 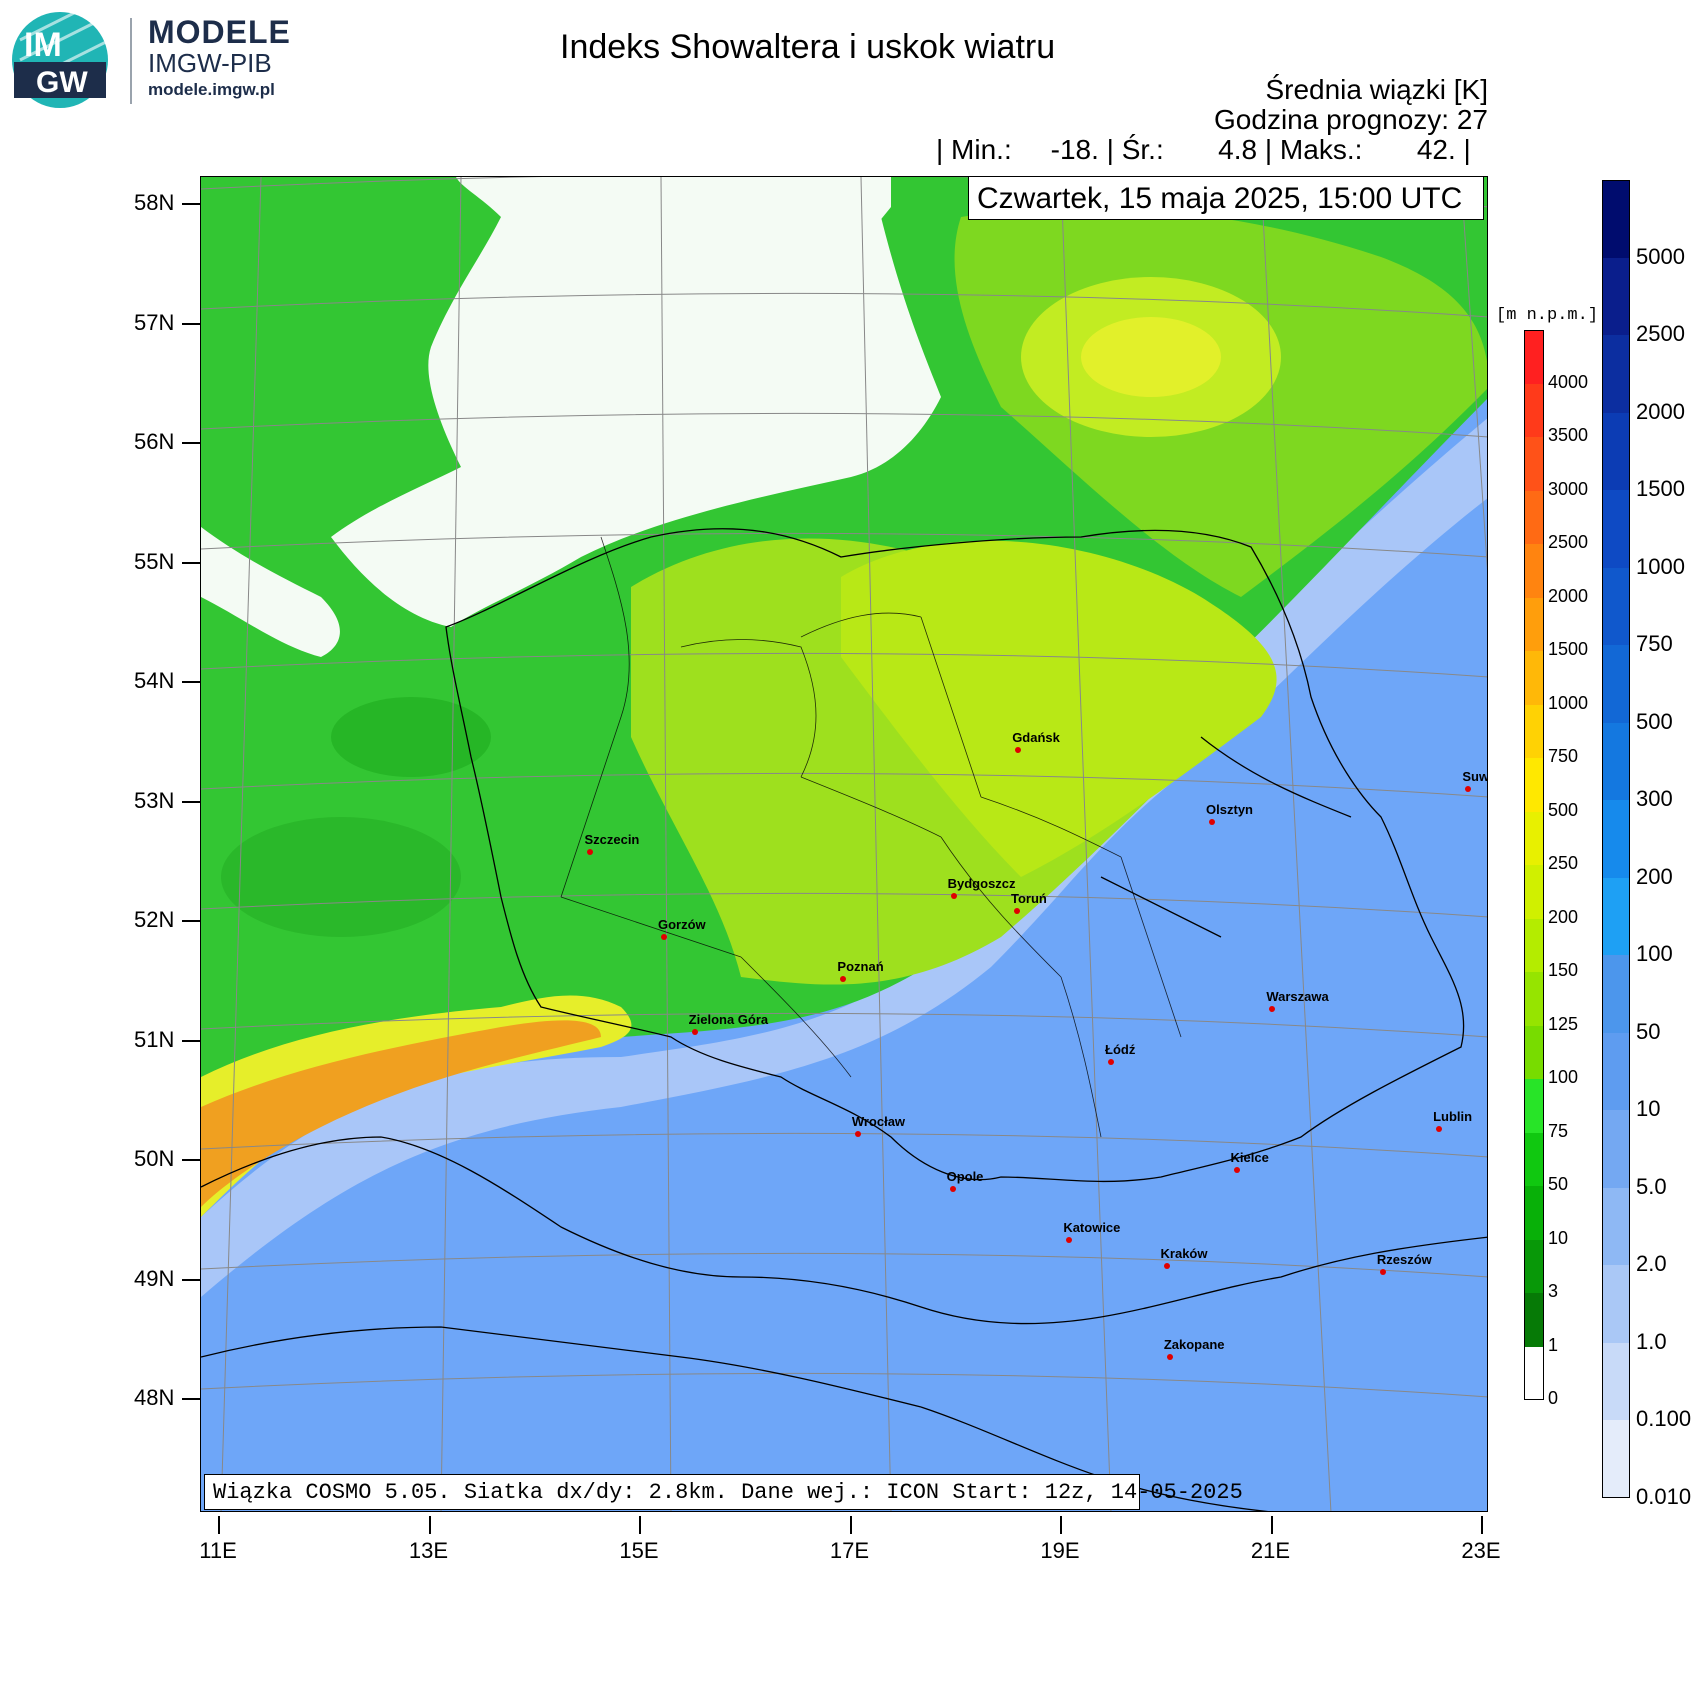 What do you see at coordinates (1563, 1077) in the screenshot?
I see `colorbar-terrain-label: 100` at bounding box center [1563, 1077].